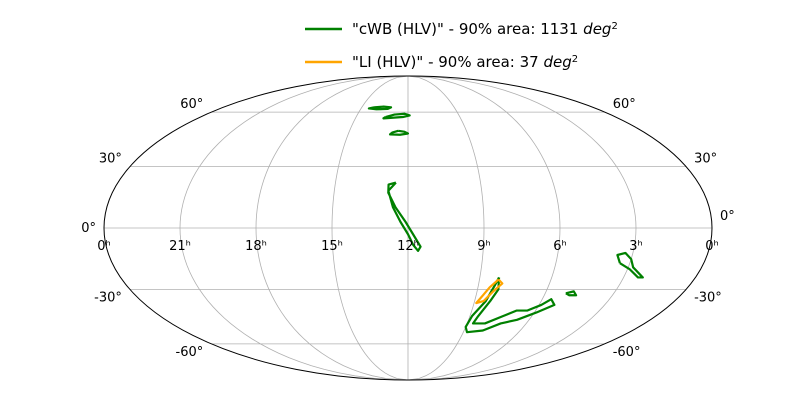  I want to click on y-tick-label-left: 60°, so click(191, 104).